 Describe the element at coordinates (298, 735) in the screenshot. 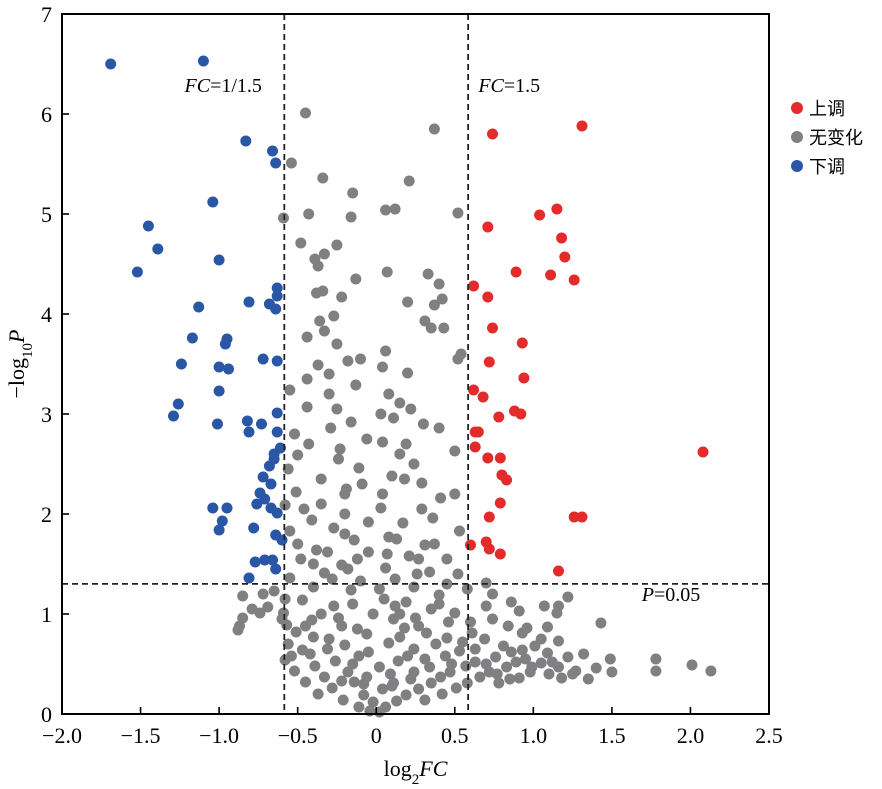

I see `x-tick-label: −0.5` at that location.